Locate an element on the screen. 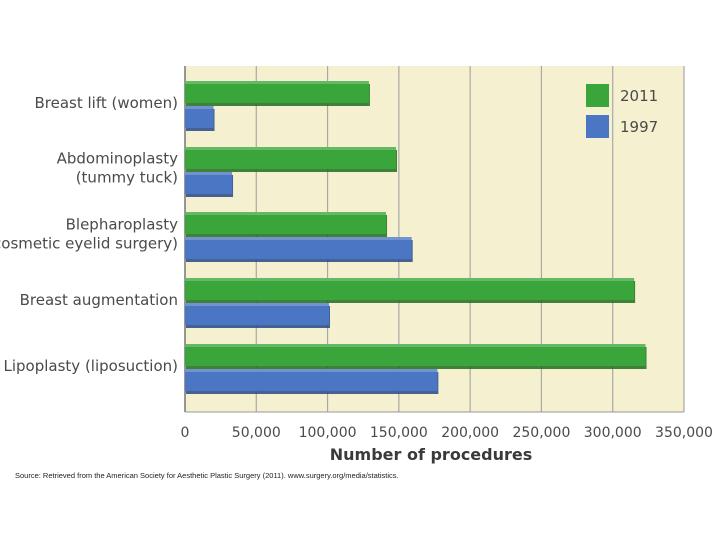 Image resolution: width=720 pixels, height=540 pixels. x-tick-label: 150,000 is located at coordinates (399, 433).